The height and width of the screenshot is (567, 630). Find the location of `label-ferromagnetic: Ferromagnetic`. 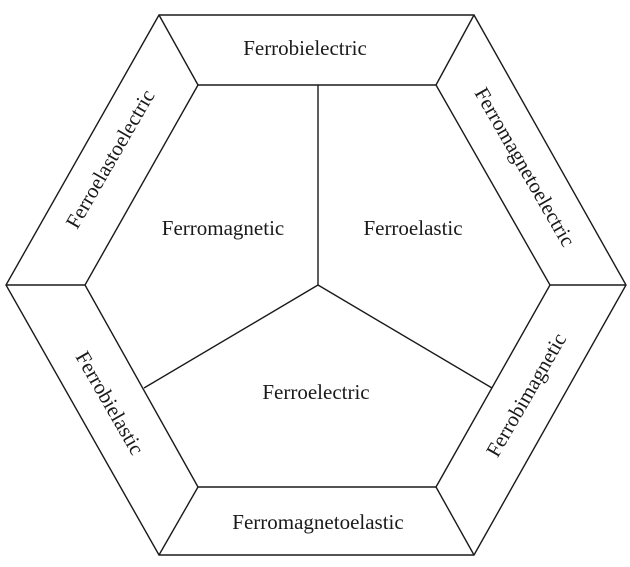

label-ferromagnetic: Ferromagnetic is located at coordinates (223, 228).